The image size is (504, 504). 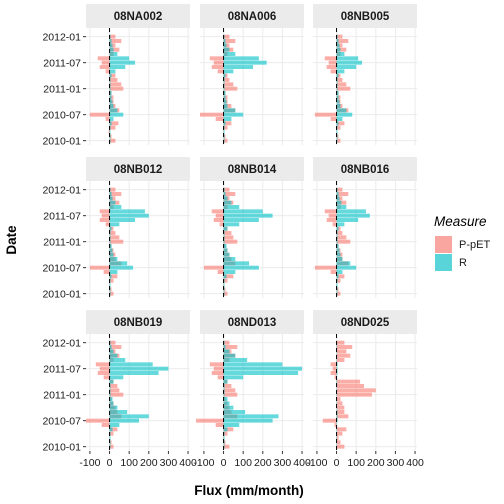 I want to click on y-tick-label: 2011-01, so click(x=62, y=90).